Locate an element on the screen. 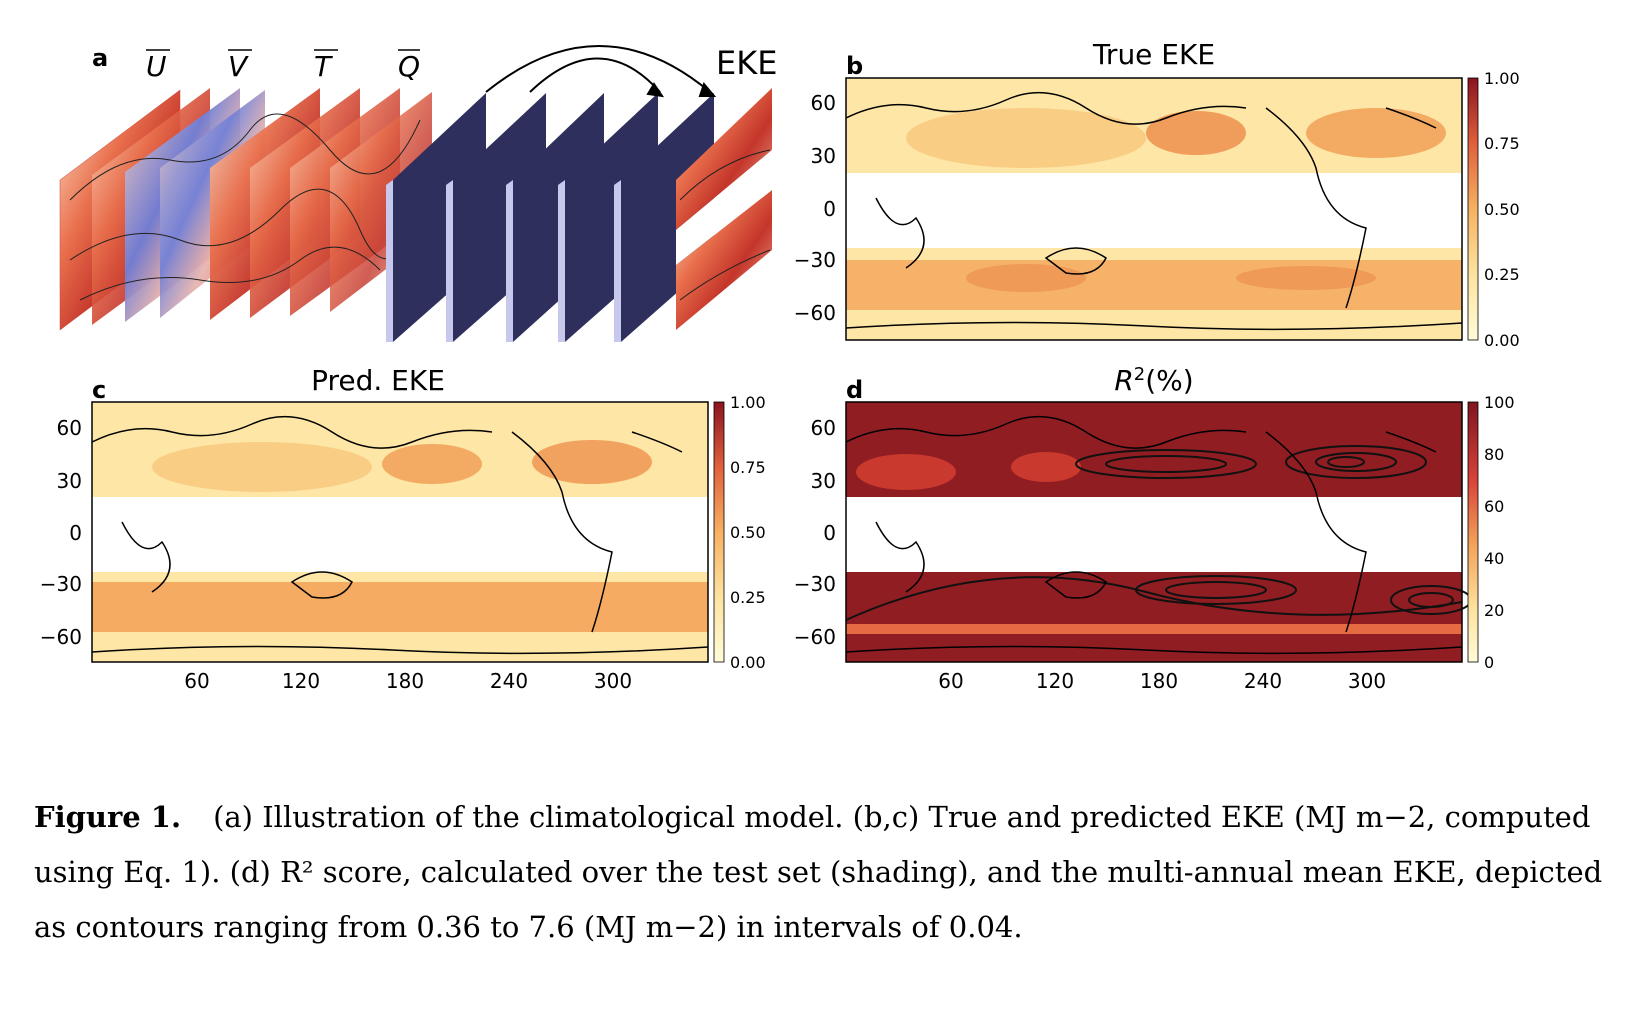 The image size is (1636, 1022). panel-b-letter: b is located at coordinates (854, 66).